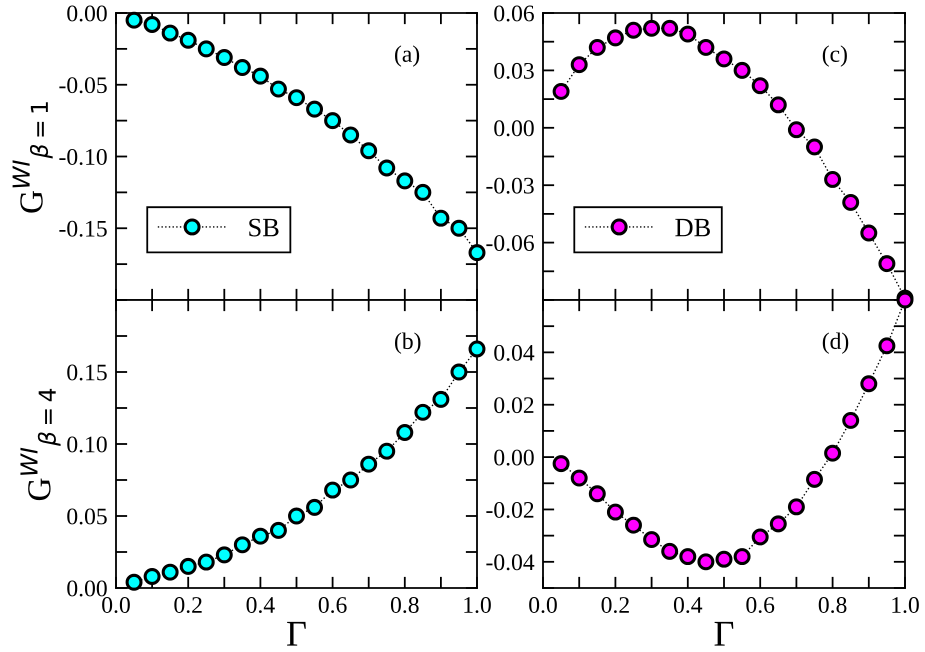  I want to click on y-tick-label: -0.15, so click(83, 228).